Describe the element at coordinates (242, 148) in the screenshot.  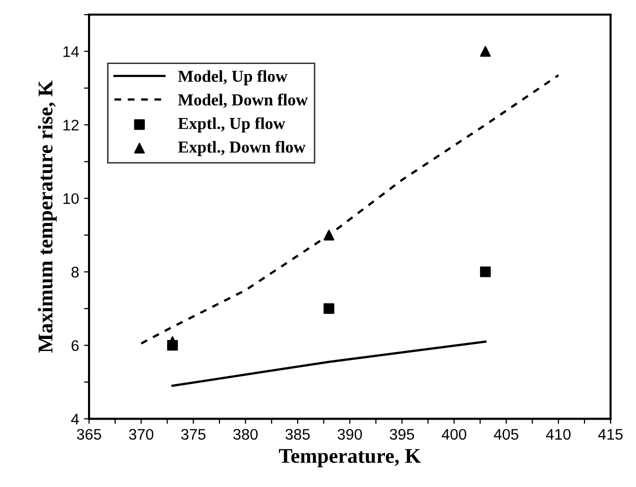
I see `legend-label: Exptl., Down flow` at that location.